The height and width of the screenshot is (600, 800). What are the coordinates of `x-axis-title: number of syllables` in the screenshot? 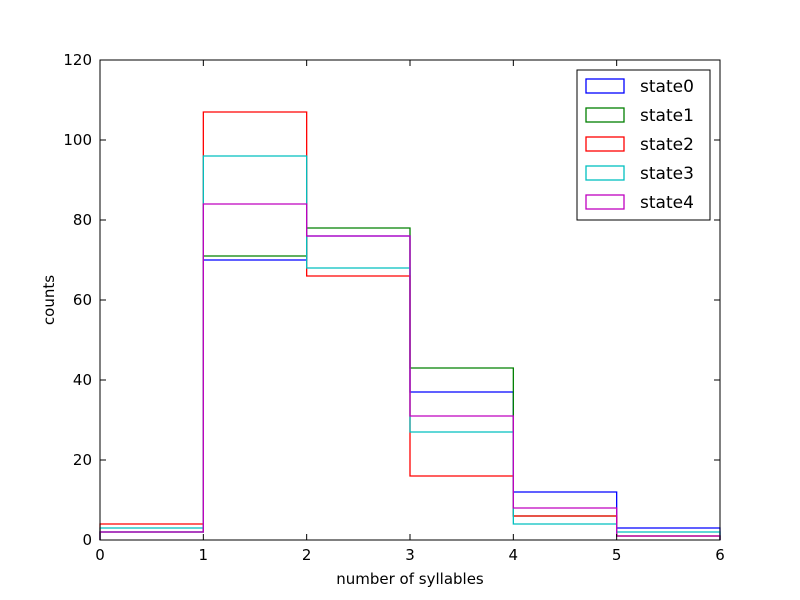 It's located at (410, 579).